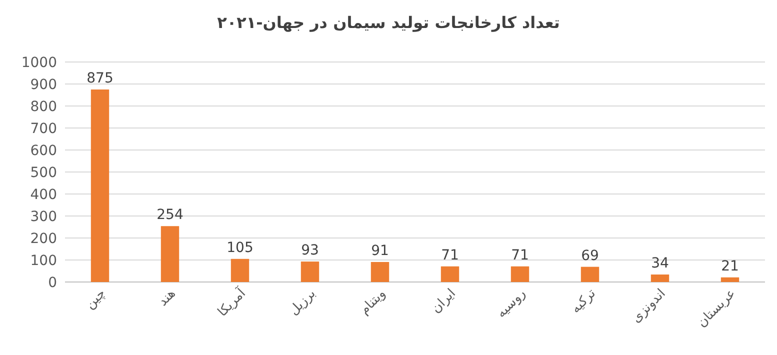 This screenshot has height=355, width=777. What do you see at coordinates (590, 256) in the screenshot?
I see `data-label: 69` at bounding box center [590, 256].